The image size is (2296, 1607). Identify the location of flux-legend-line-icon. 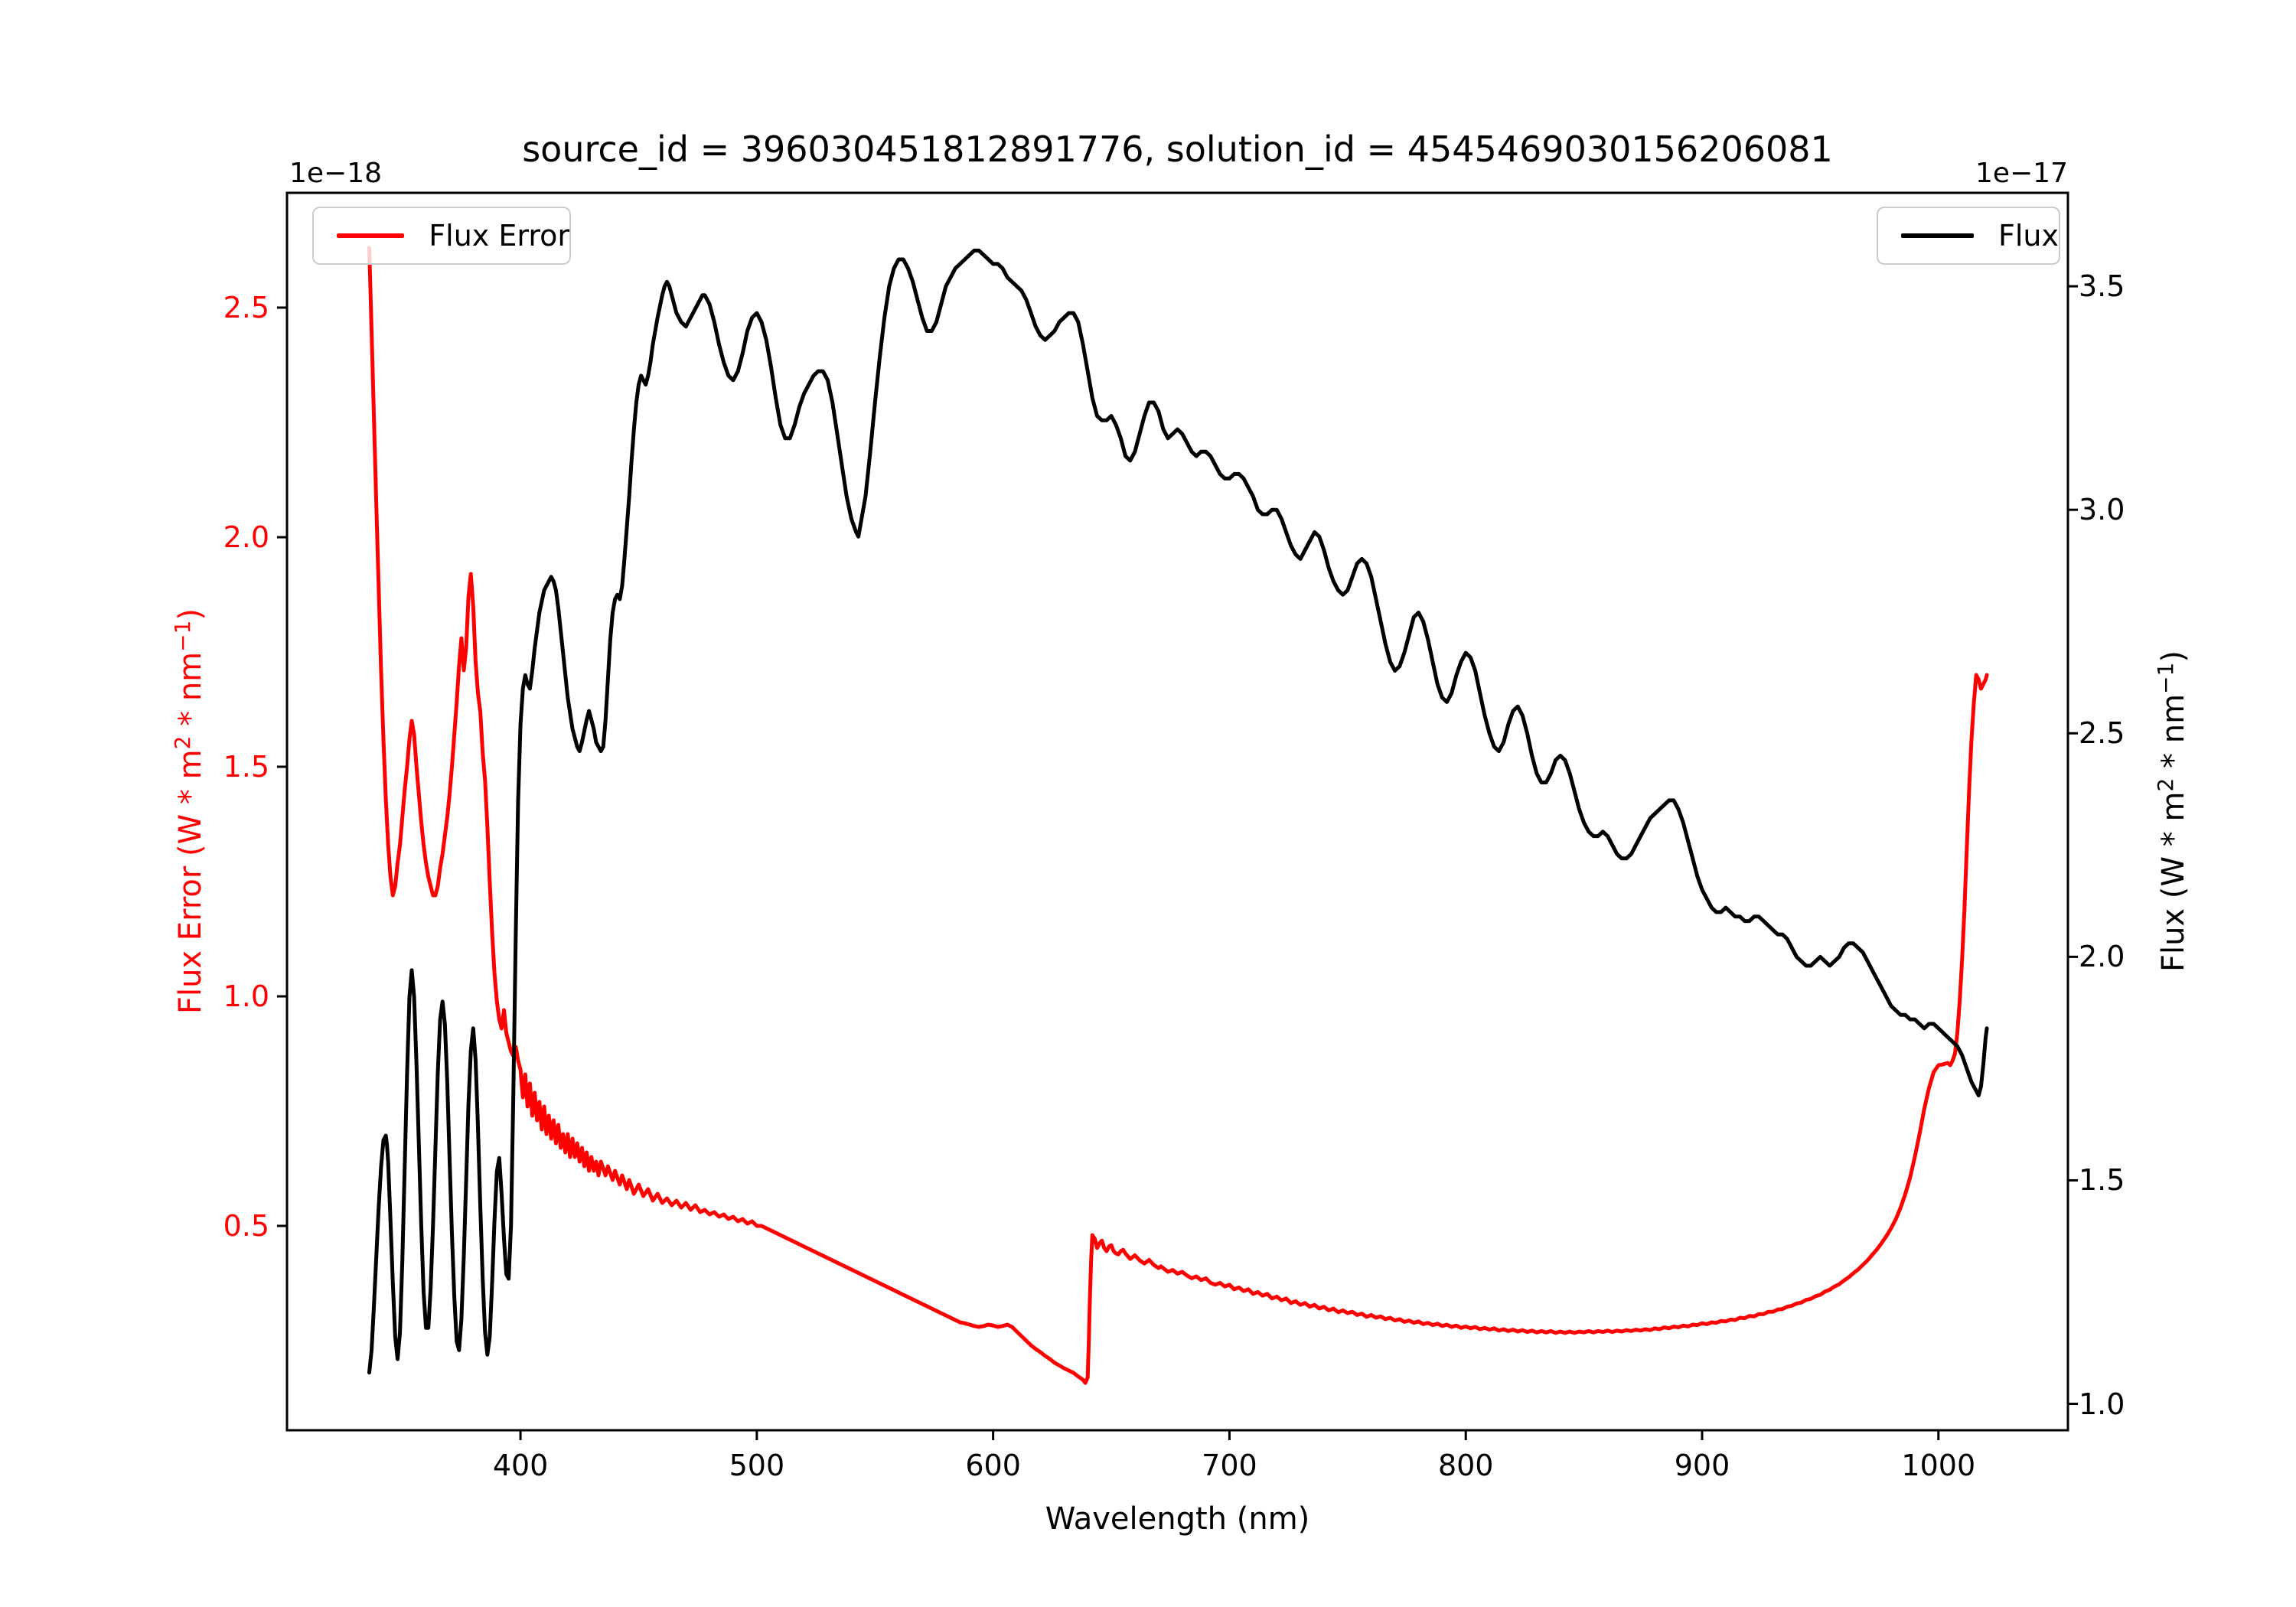
(1937, 235).